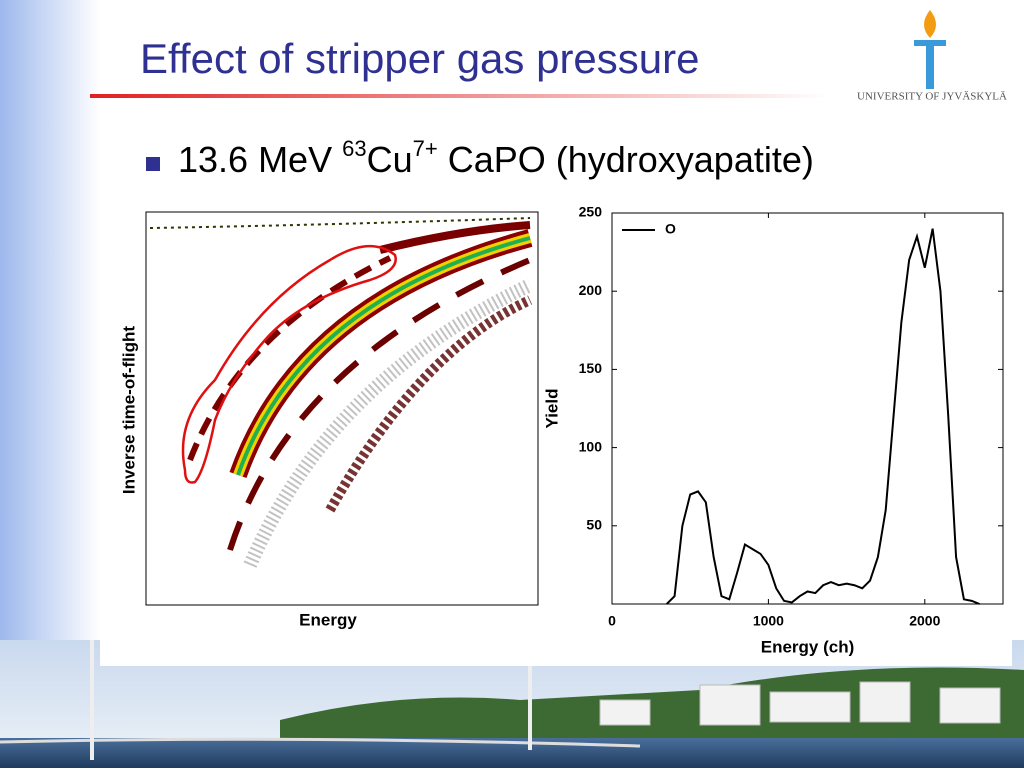 The height and width of the screenshot is (773, 1024). What do you see at coordinates (591, 290) in the screenshot?
I see `y-tick-label: 200` at bounding box center [591, 290].